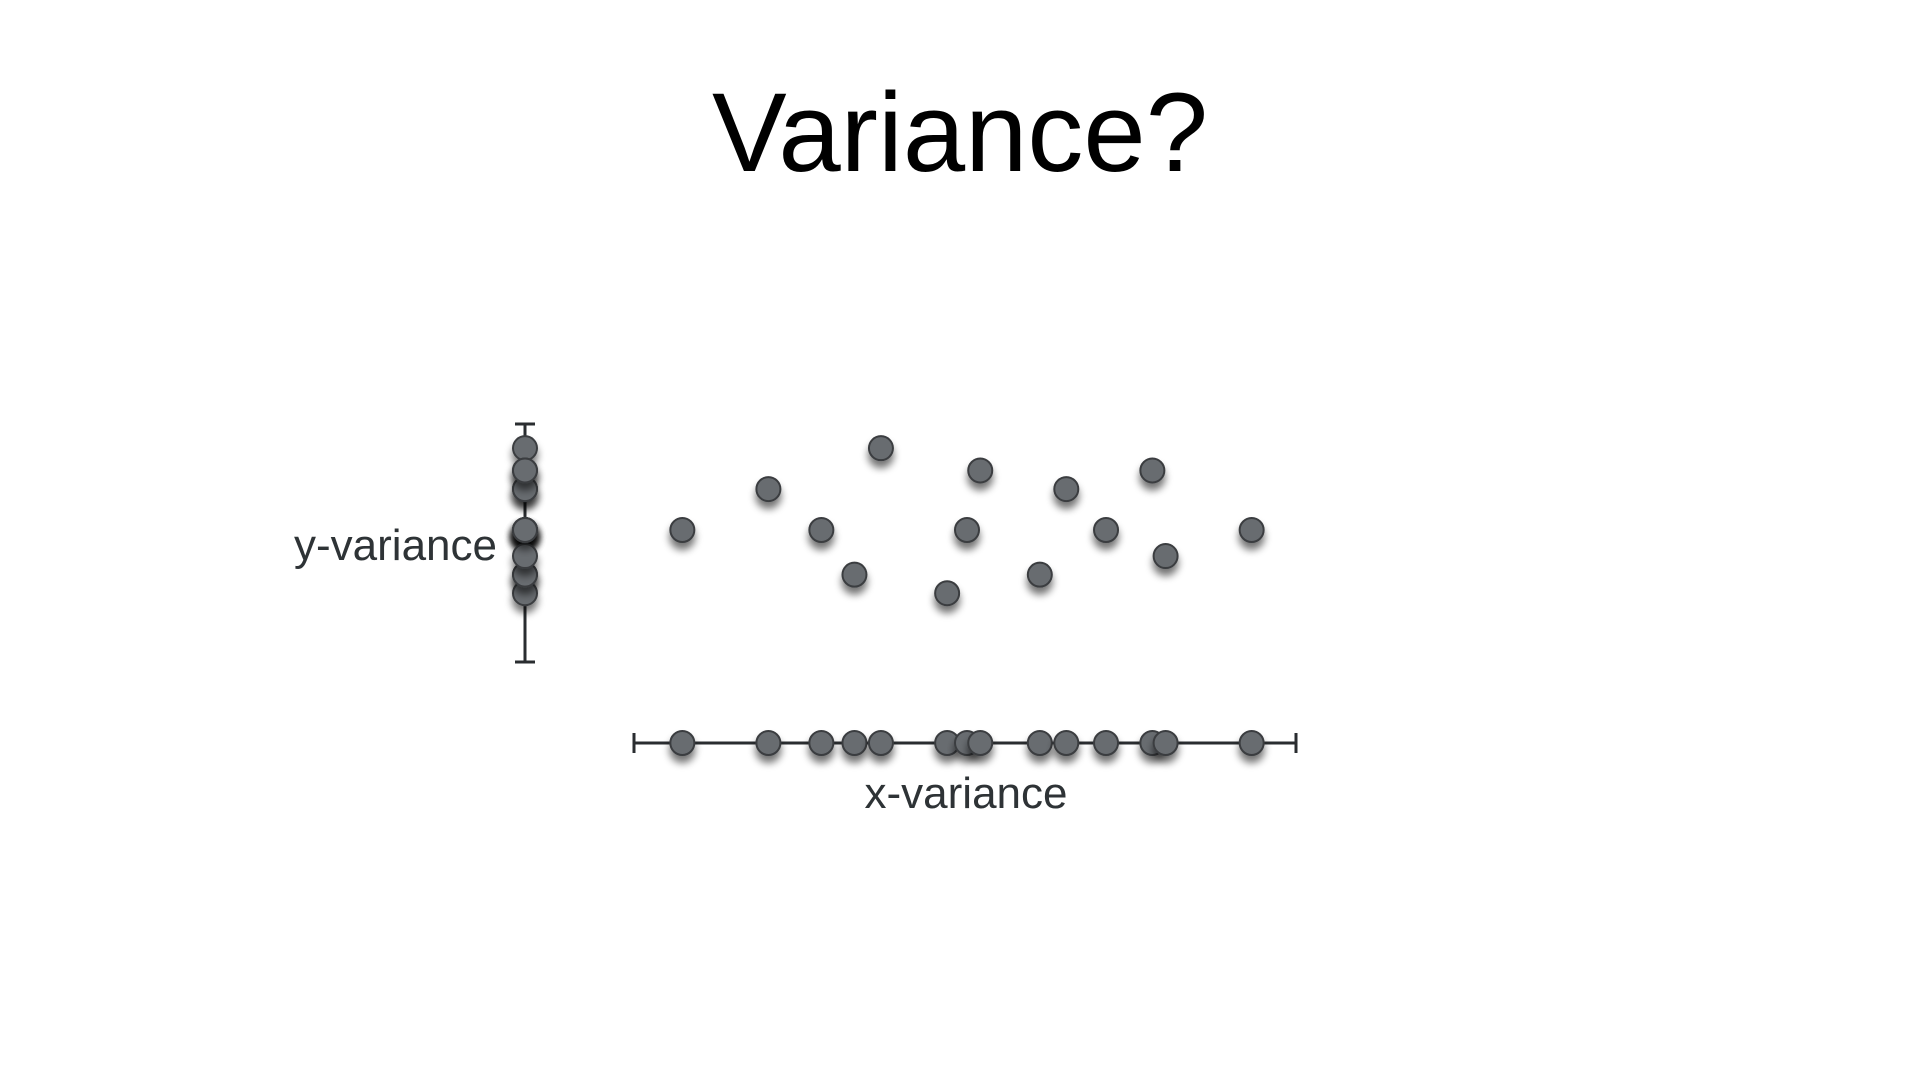  Describe the element at coordinates (965, 743) in the screenshot. I see `x-variance-axis` at that location.